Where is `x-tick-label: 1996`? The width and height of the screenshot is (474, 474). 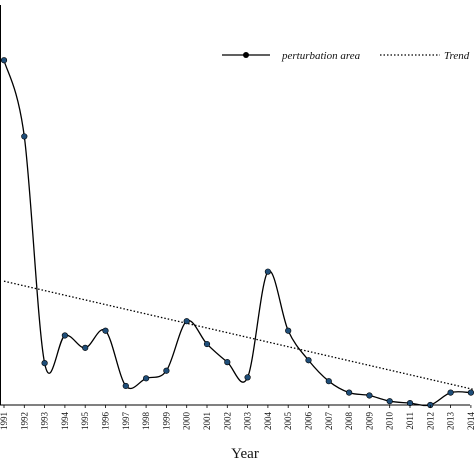
x-tick-label: 1996 is located at coordinates (106, 421).